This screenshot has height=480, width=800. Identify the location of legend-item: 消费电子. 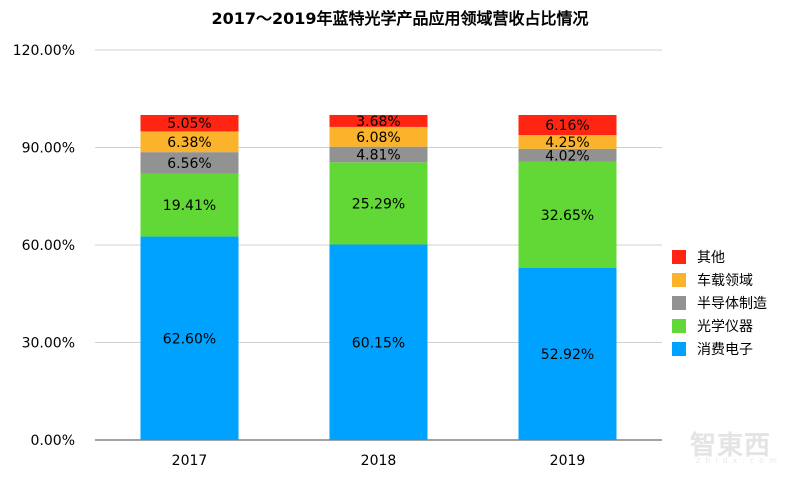
(712, 350).